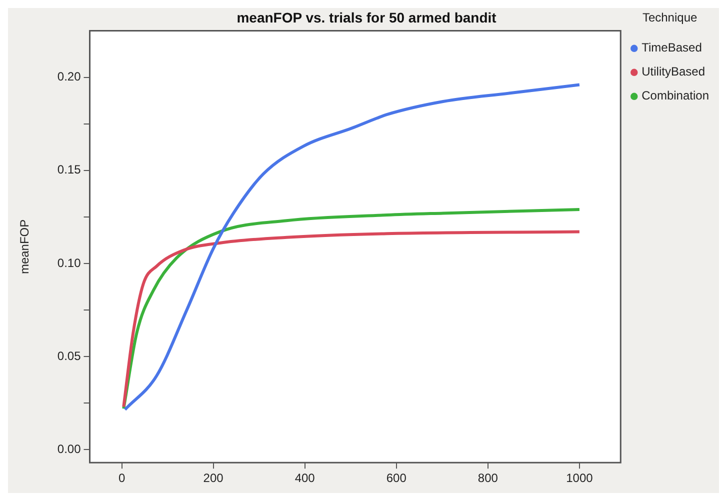  I want to click on x-tick-label: 400, so click(305, 478).